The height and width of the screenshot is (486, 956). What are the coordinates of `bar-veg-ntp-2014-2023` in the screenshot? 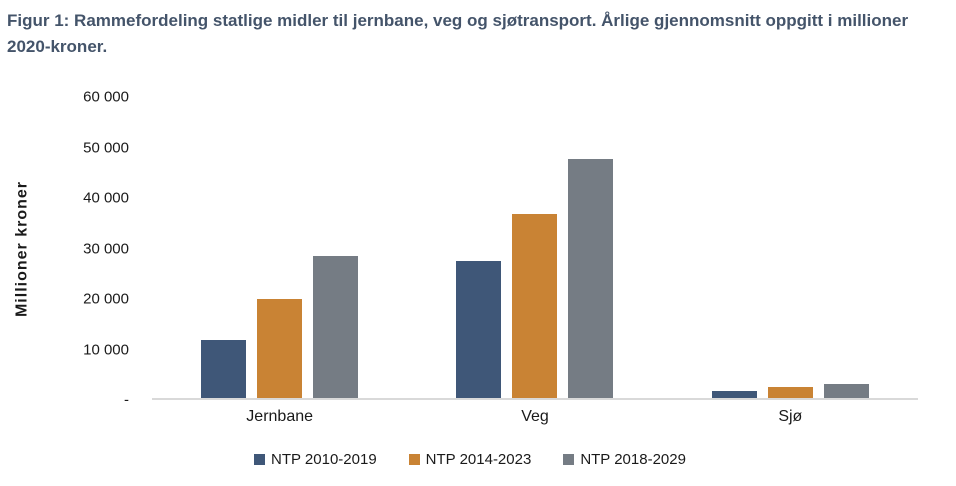 It's located at (535, 306).